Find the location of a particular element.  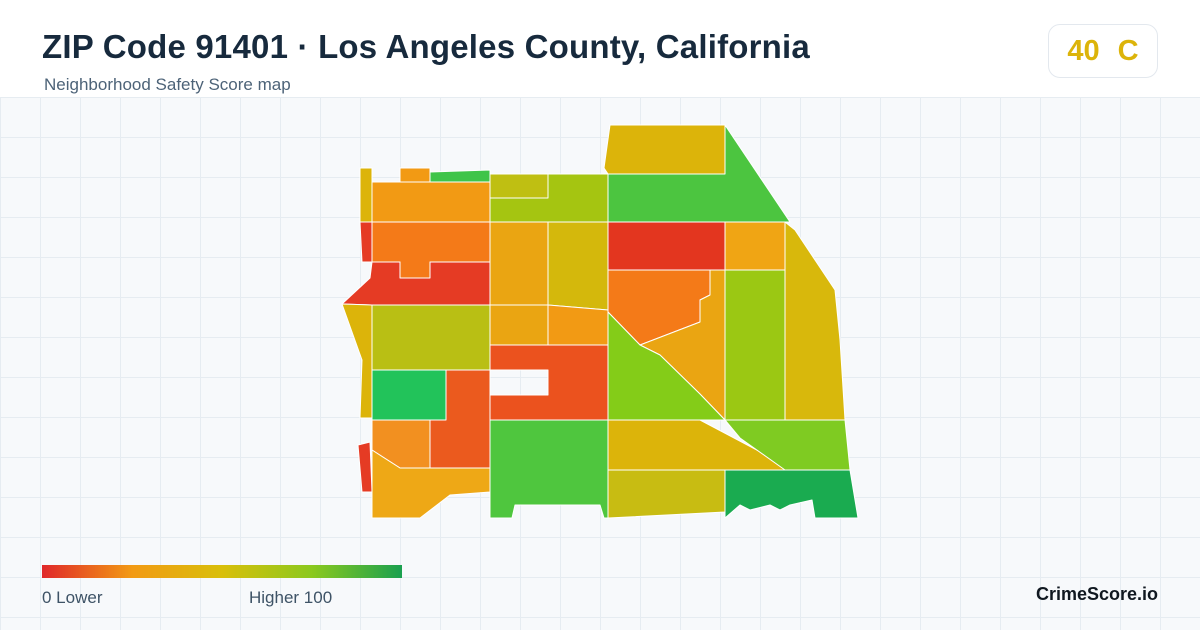

region-center-red is located at coordinates (666, 246).